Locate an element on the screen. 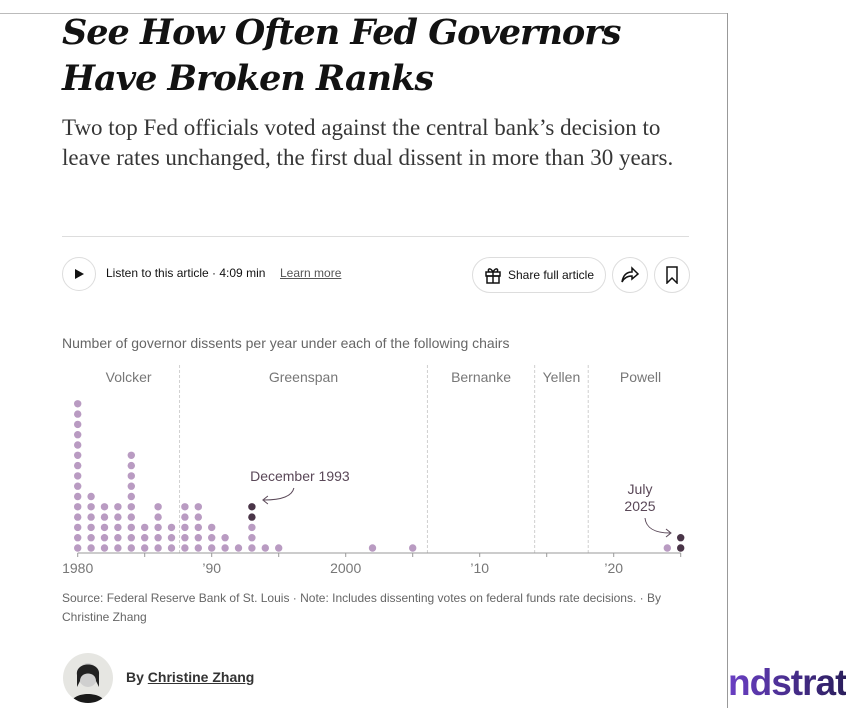 This screenshot has width=851, height=708. share-label: Share full article is located at coordinates (551, 275).